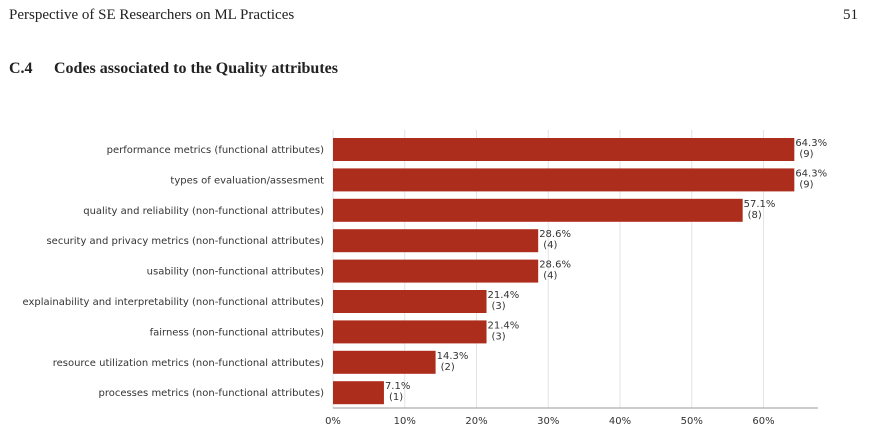 The image size is (869, 431). What do you see at coordinates (755, 215) in the screenshot?
I see `count-label: (8)` at bounding box center [755, 215].